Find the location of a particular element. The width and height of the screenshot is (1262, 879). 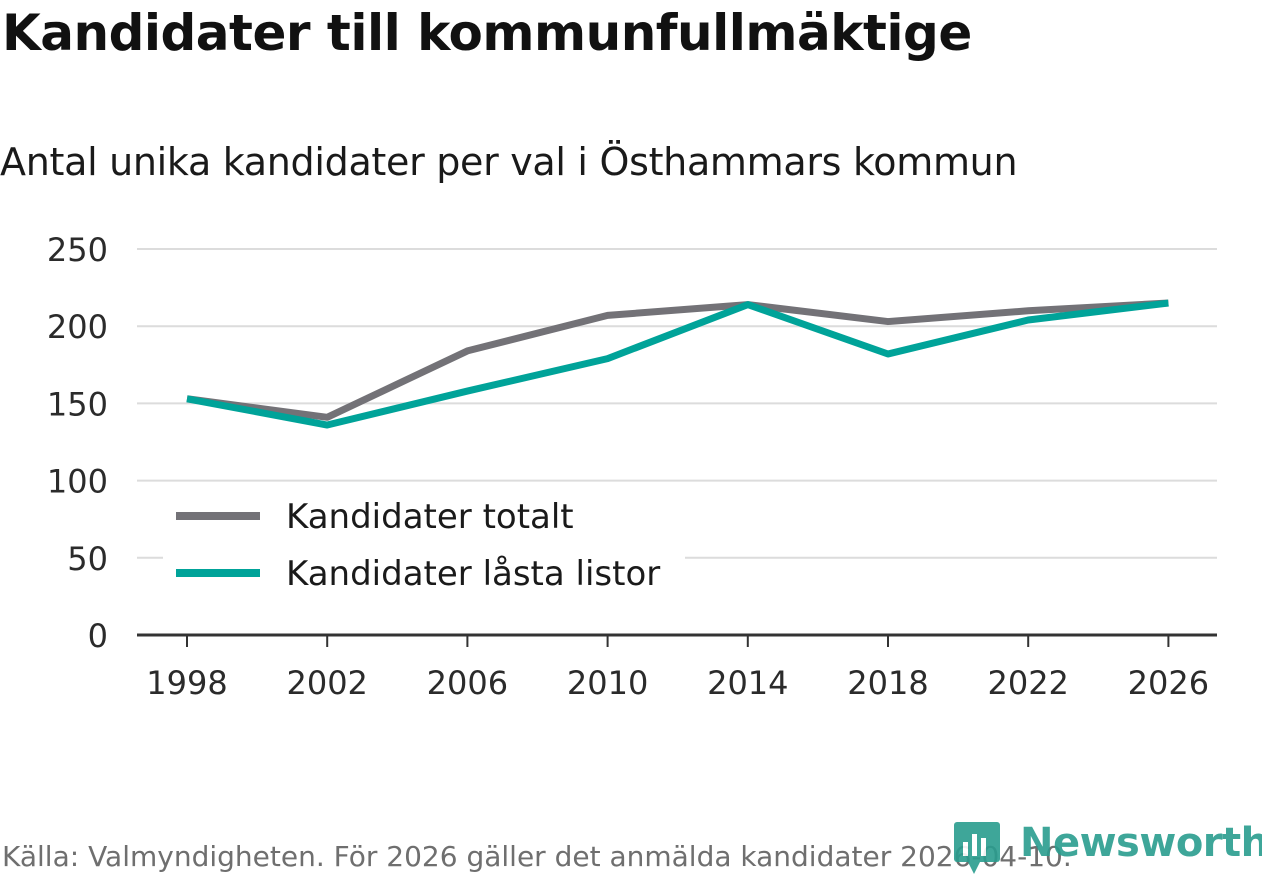

legend-label-total: Kandidater totalt is located at coordinates (430, 517).